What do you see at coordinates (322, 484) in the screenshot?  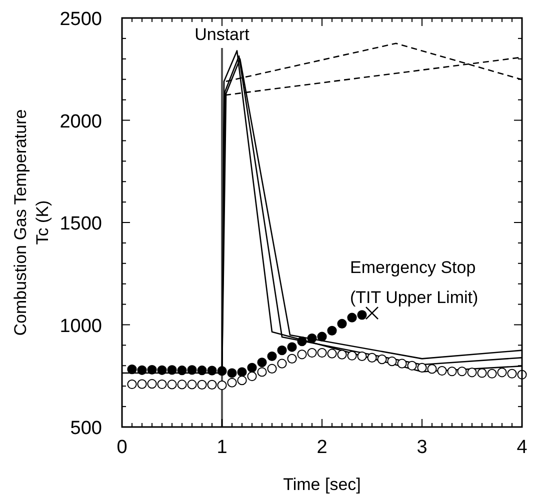 I see `x-axis-title: Time [sec]` at bounding box center [322, 484].